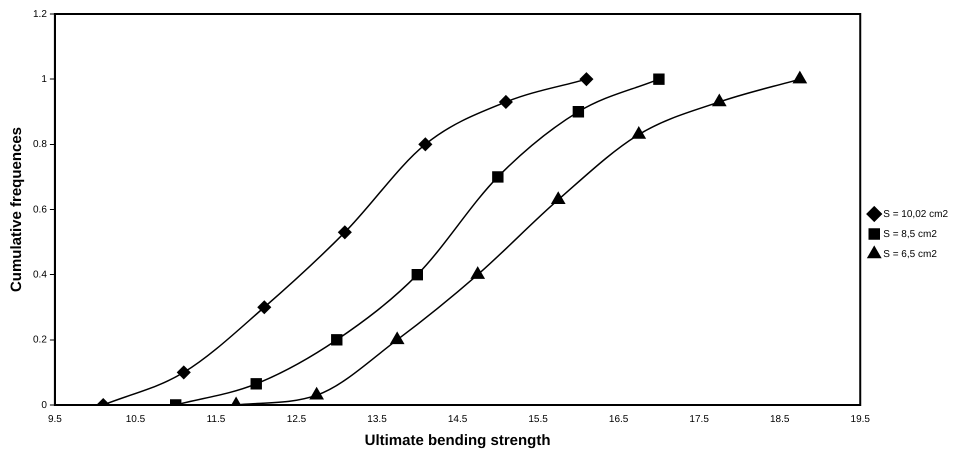  I want to click on y-tick-label: 0.2, so click(40, 340).